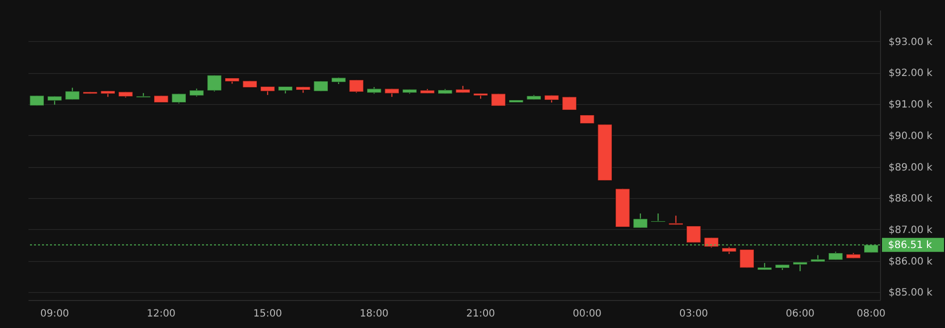  What do you see at coordinates (910, 42) in the screenshot?
I see `y-tick-label: $93.00 k` at bounding box center [910, 42].